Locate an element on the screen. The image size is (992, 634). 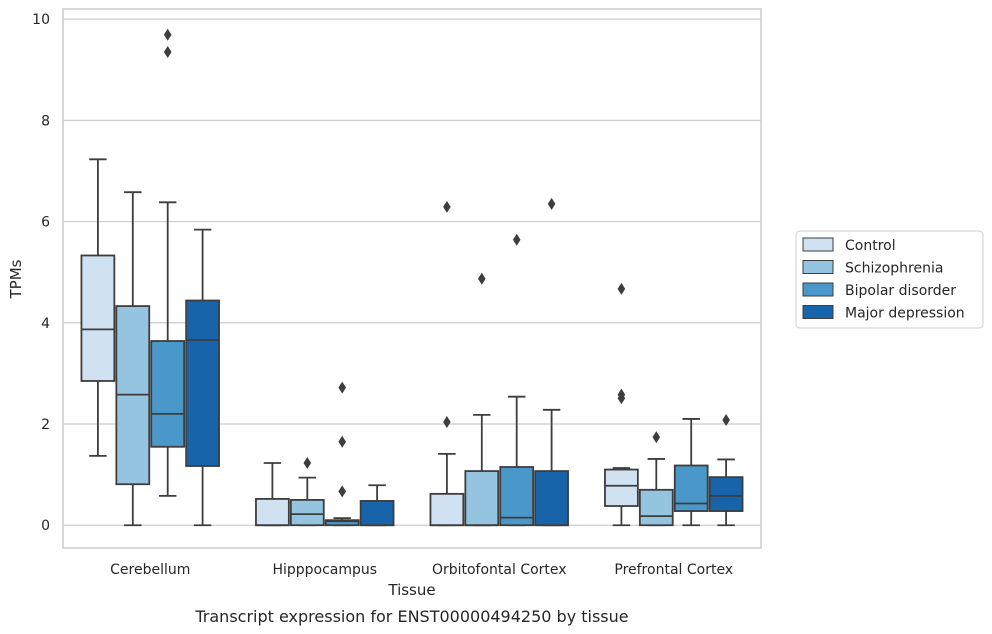
x-axis-label: Tissue is located at coordinates (411, 590).